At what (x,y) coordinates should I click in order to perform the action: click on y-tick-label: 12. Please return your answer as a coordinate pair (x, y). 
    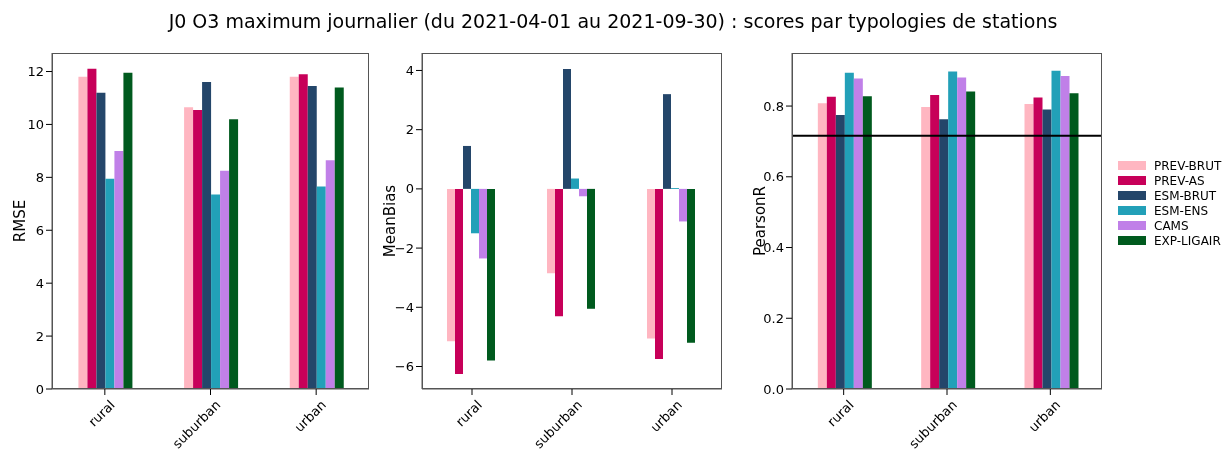
    Looking at the image, I should click on (35, 72).